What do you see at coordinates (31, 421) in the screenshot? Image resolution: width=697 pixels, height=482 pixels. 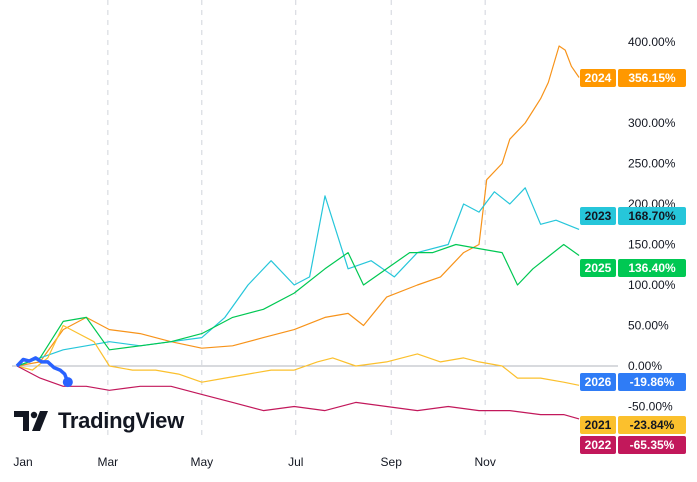 I see `tradingview-logo-icon` at bounding box center [31, 421].